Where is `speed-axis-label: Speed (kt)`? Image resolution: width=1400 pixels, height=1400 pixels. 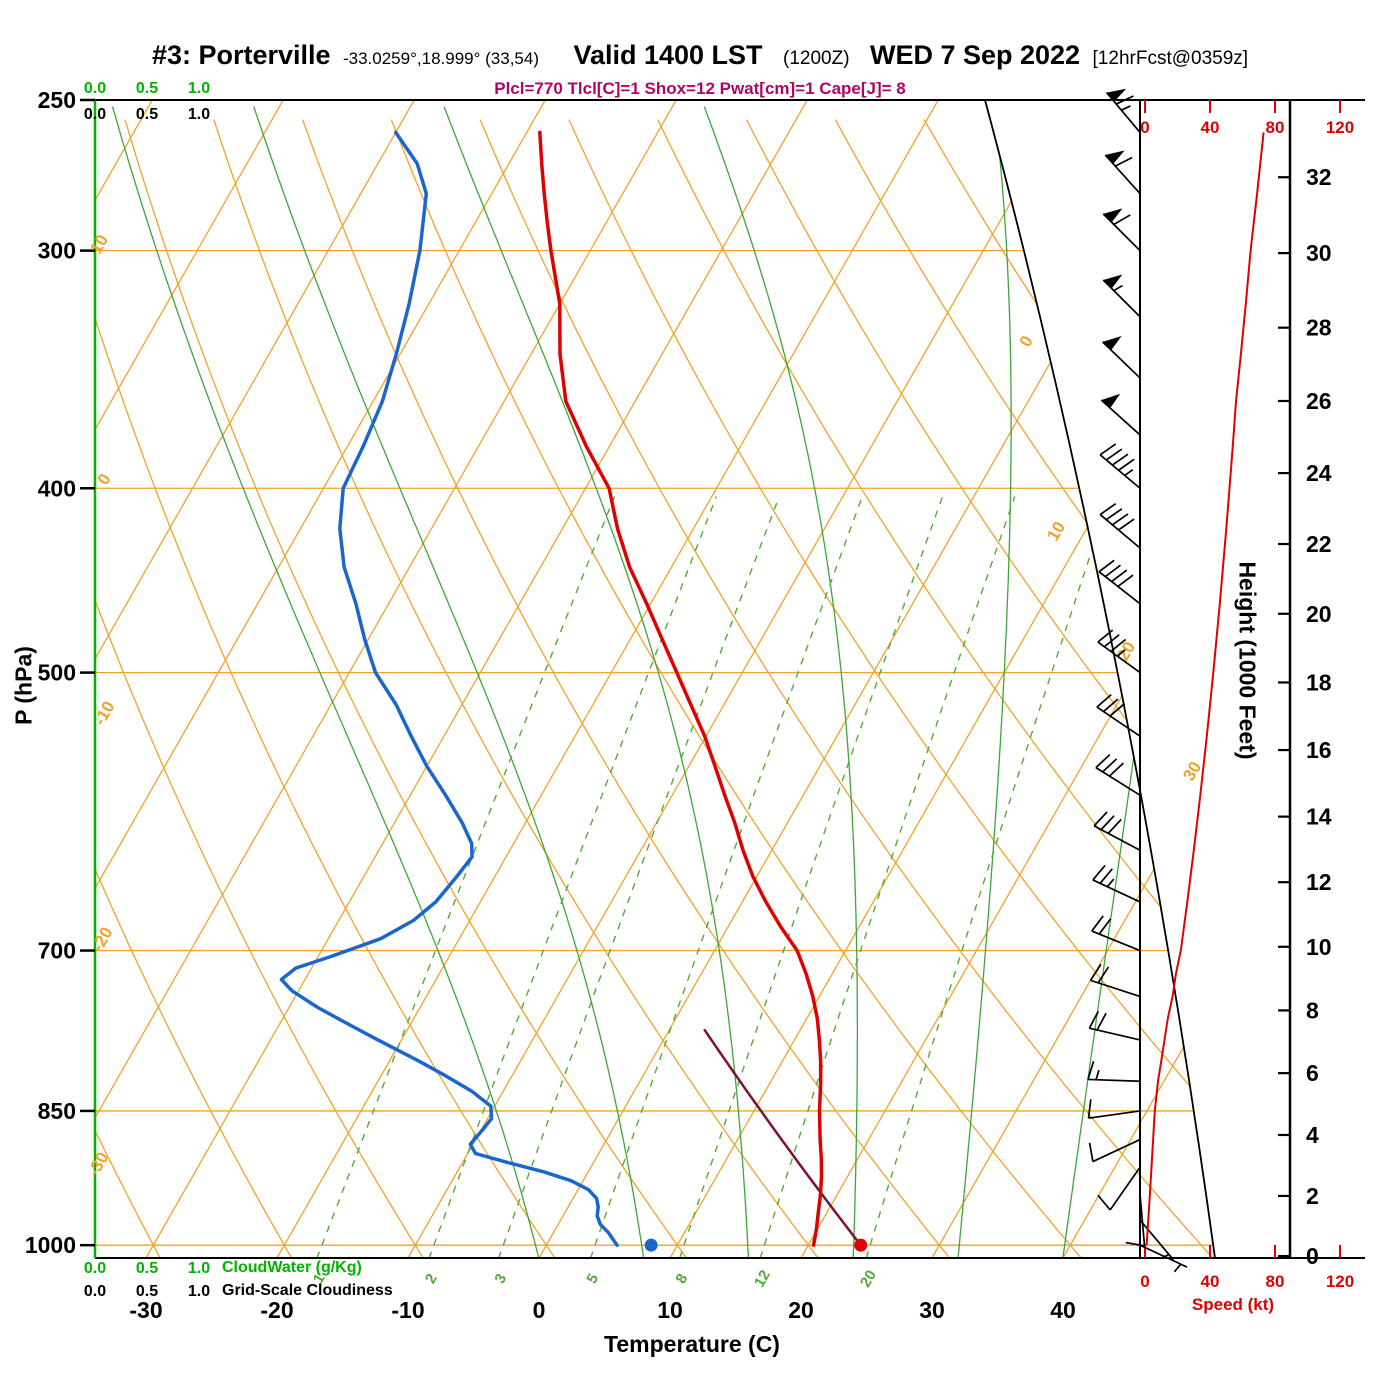 speed-axis-label: Speed (kt) is located at coordinates (1233, 1304).